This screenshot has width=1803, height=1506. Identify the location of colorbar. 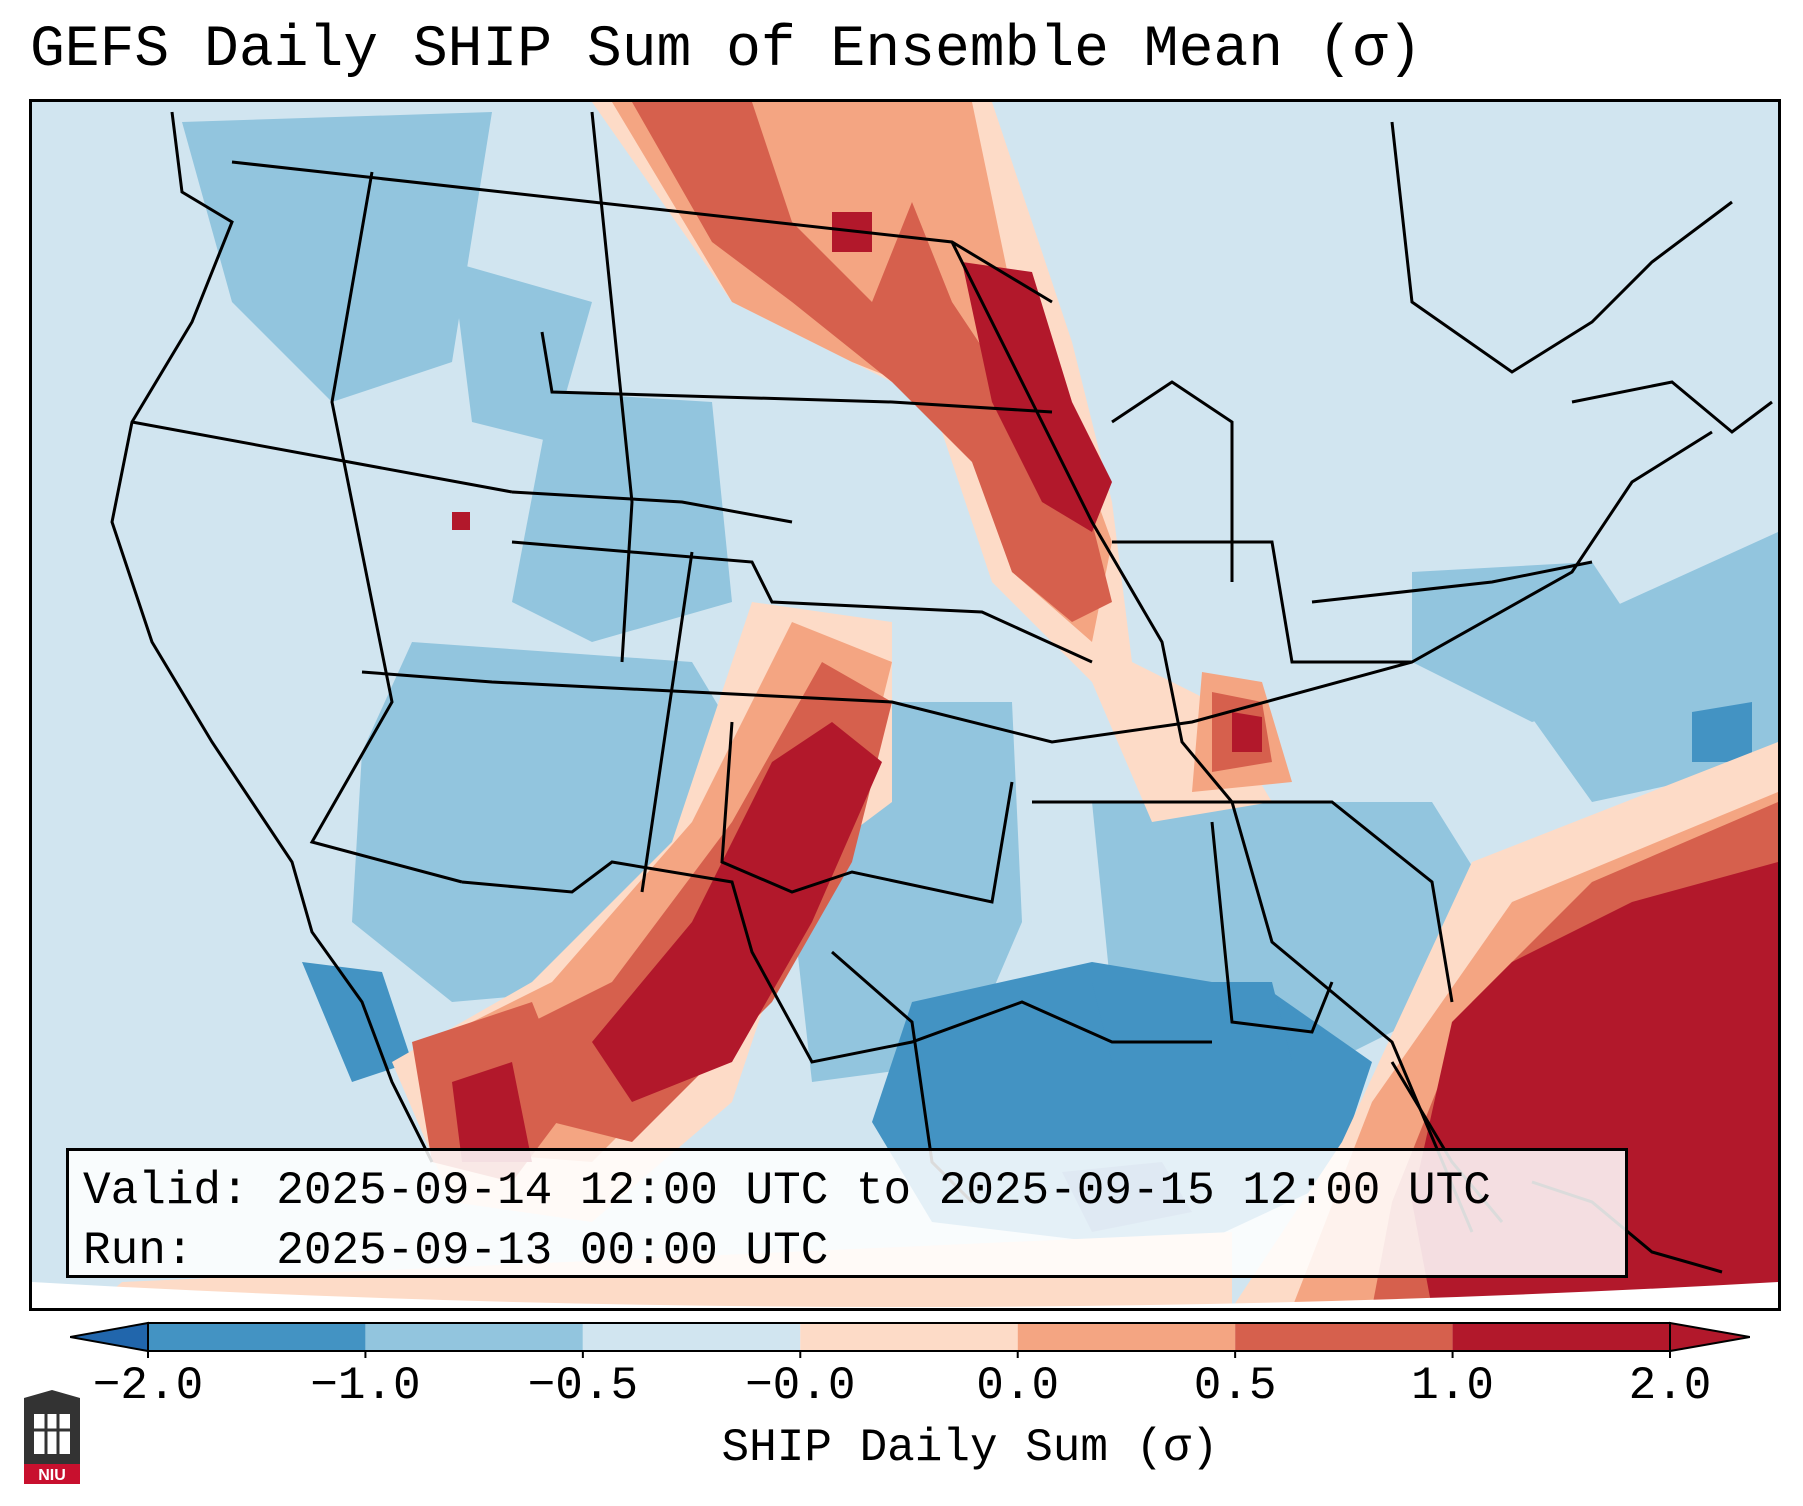
(910, 1339).